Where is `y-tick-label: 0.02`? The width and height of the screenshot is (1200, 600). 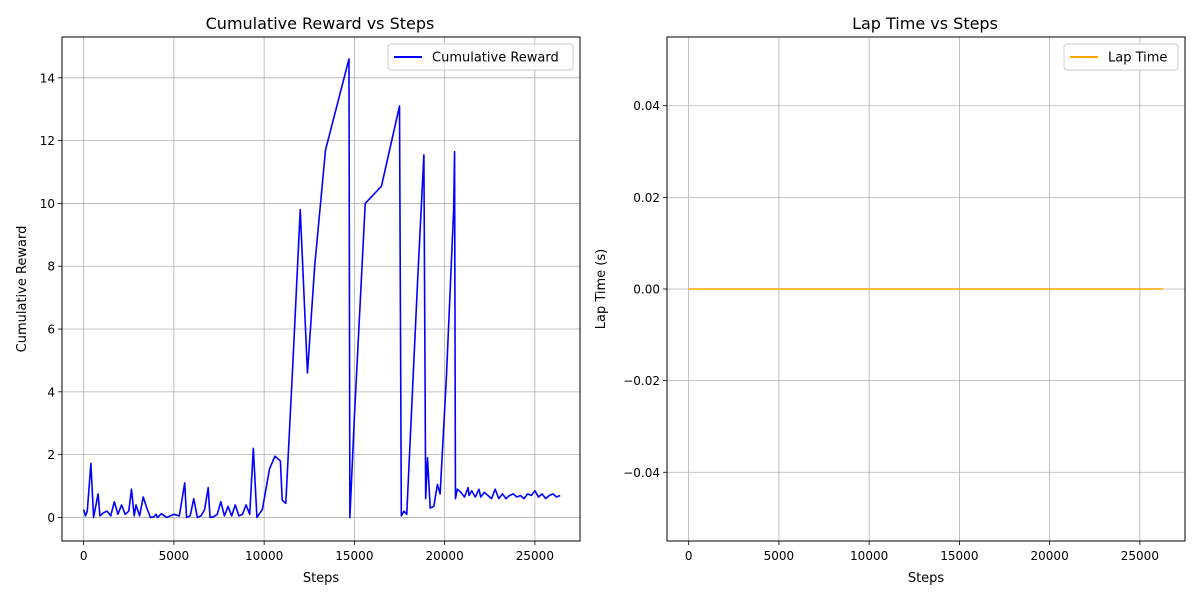
y-tick-label: 0.02 is located at coordinates (646, 198).